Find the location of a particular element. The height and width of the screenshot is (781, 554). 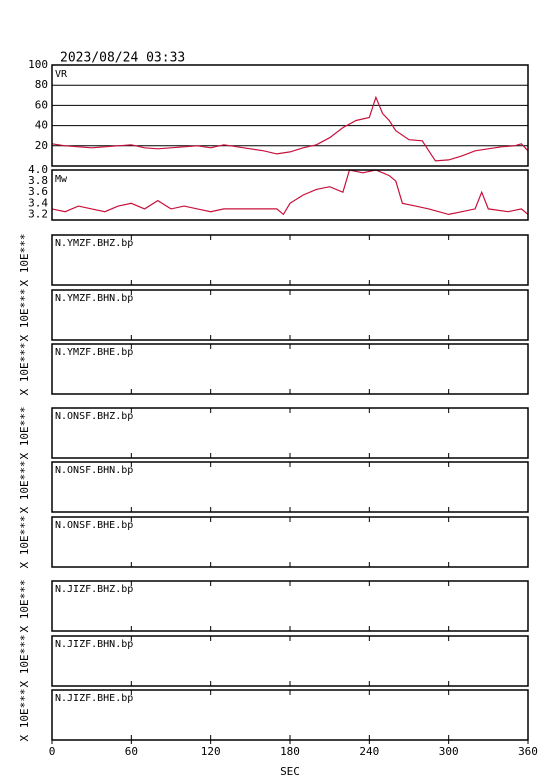

y-tick-label: 40 is located at coordinates (41, 125).